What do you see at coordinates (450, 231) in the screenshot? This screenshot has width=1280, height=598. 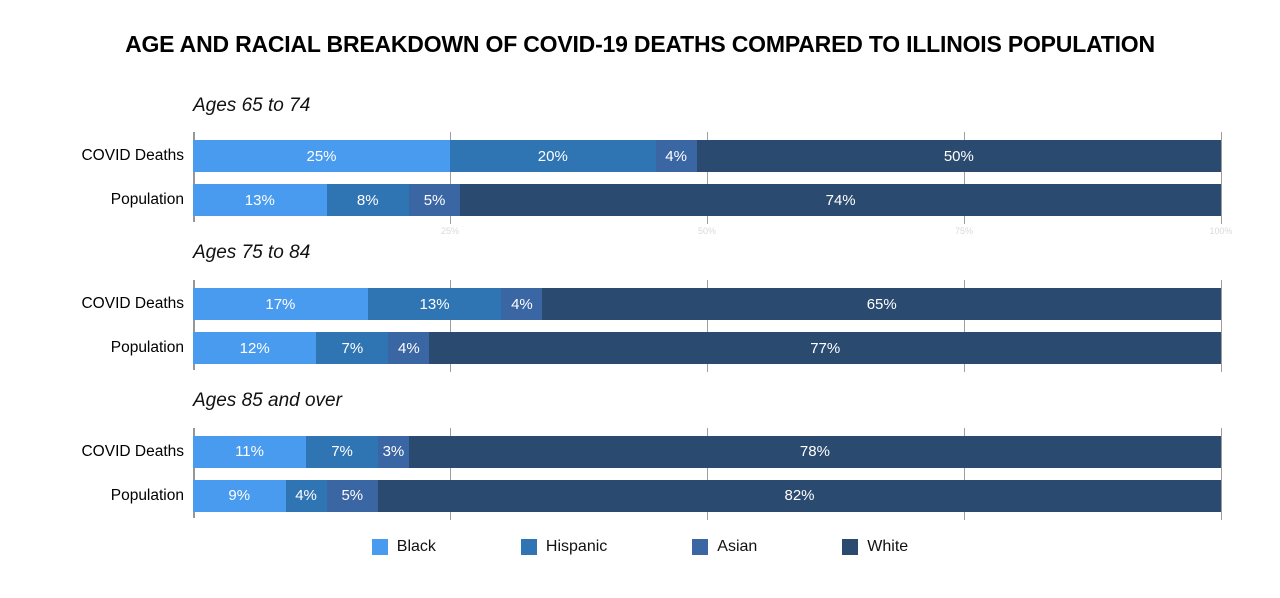 I see `tick-label: 25%` at bounding box center [450, 231].